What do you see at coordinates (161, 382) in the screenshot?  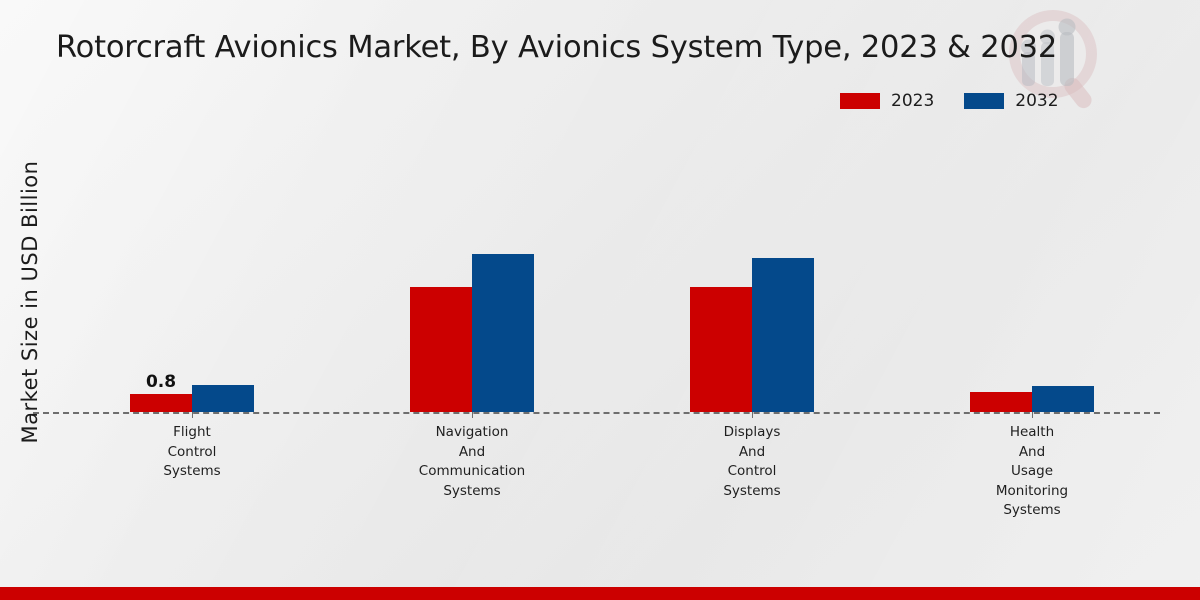 I see `bar-value-label: 0.8` at bounding box center [161, 382].